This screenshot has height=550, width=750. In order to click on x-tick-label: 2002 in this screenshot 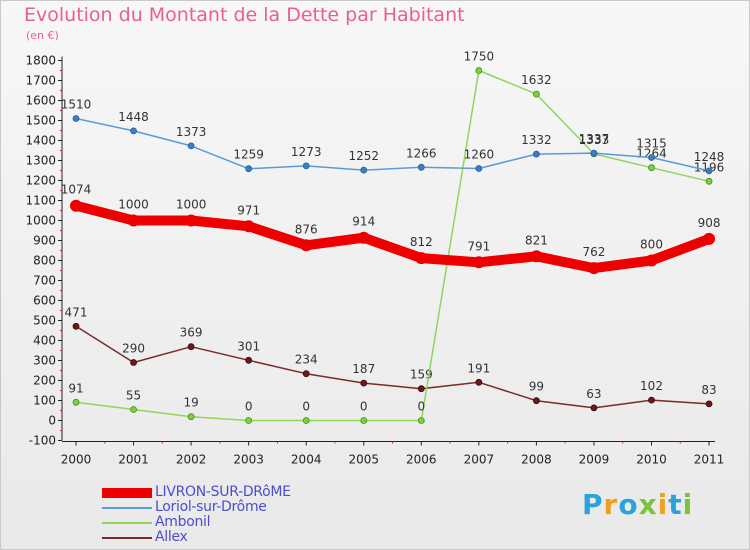, I will do `click(191, 460)`.